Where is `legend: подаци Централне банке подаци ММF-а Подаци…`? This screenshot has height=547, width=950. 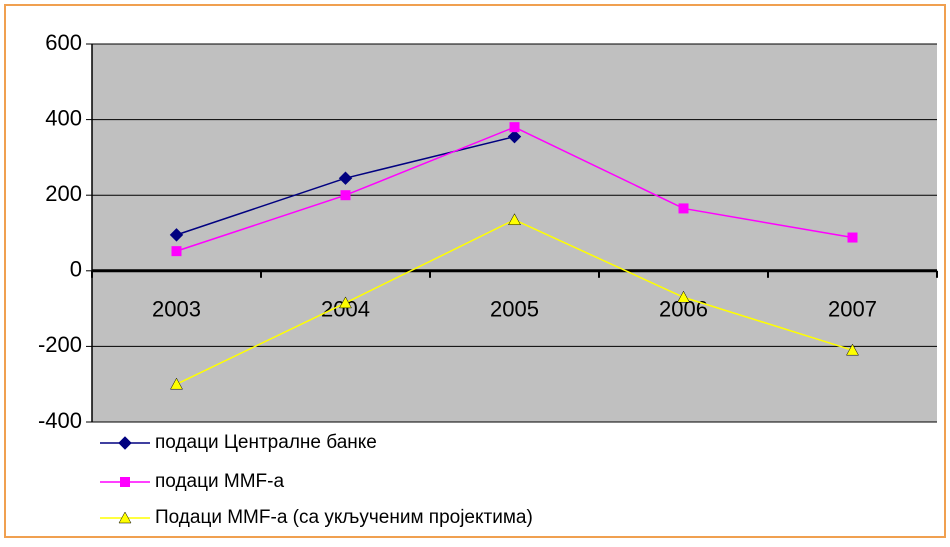
legend: подаци Централне банке подаци ММF-а Подаци… is located at coordinates (316, 480).